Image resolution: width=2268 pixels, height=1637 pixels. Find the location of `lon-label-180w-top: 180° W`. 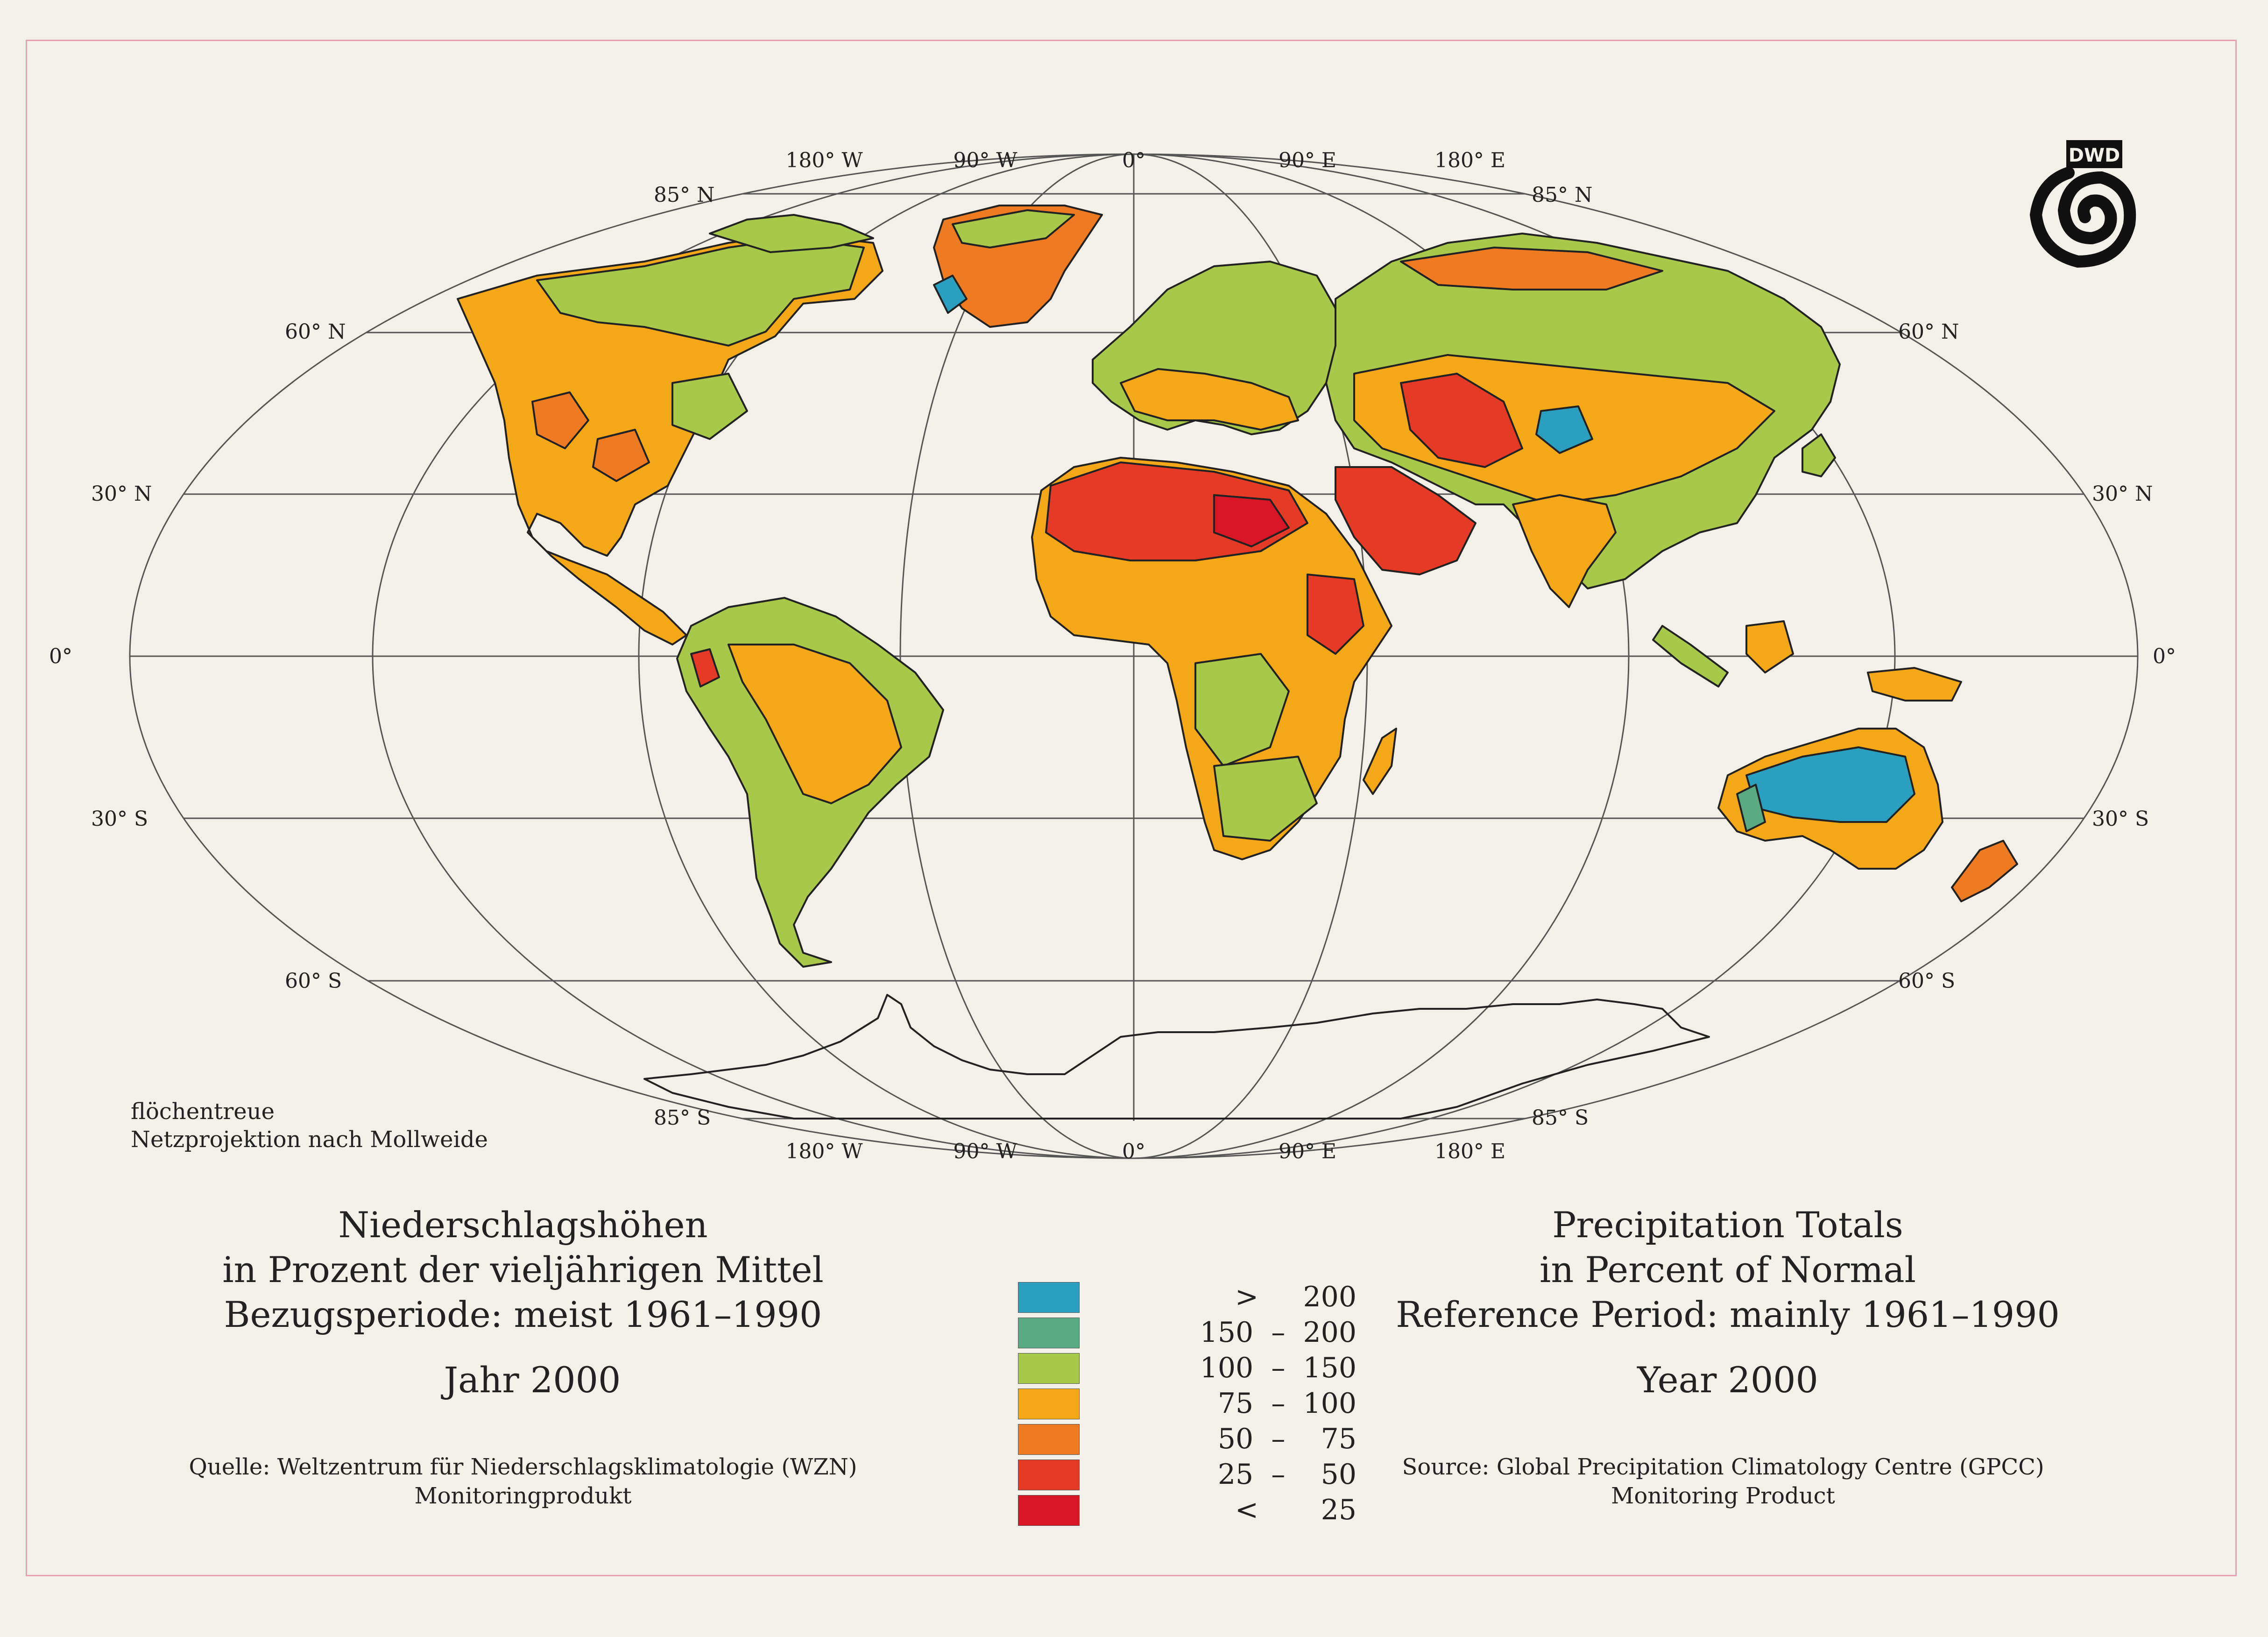

lon-label-180w-top: 180° W is located at coordinates (824, 160).